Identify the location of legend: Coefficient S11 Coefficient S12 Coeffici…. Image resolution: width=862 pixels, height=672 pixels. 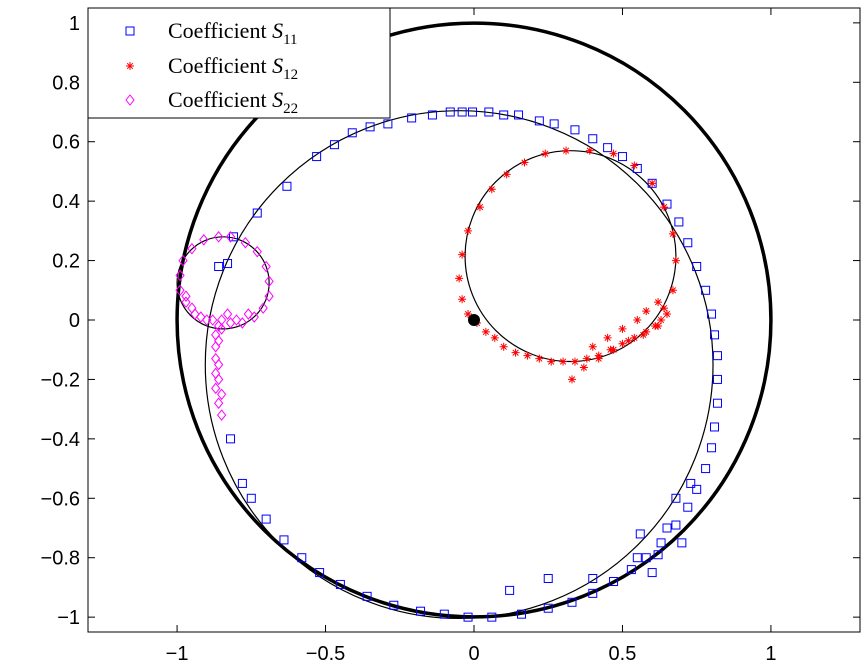
(239, 63).